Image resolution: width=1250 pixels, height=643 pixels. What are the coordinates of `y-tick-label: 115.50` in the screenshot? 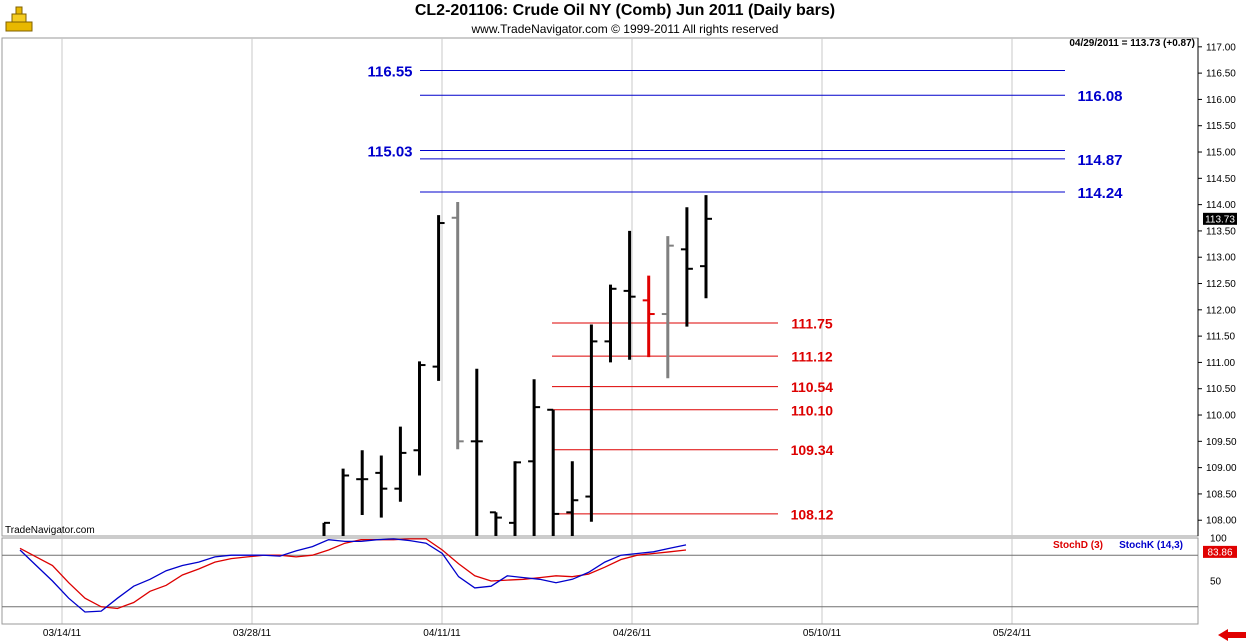 It's located at (1221, 126).